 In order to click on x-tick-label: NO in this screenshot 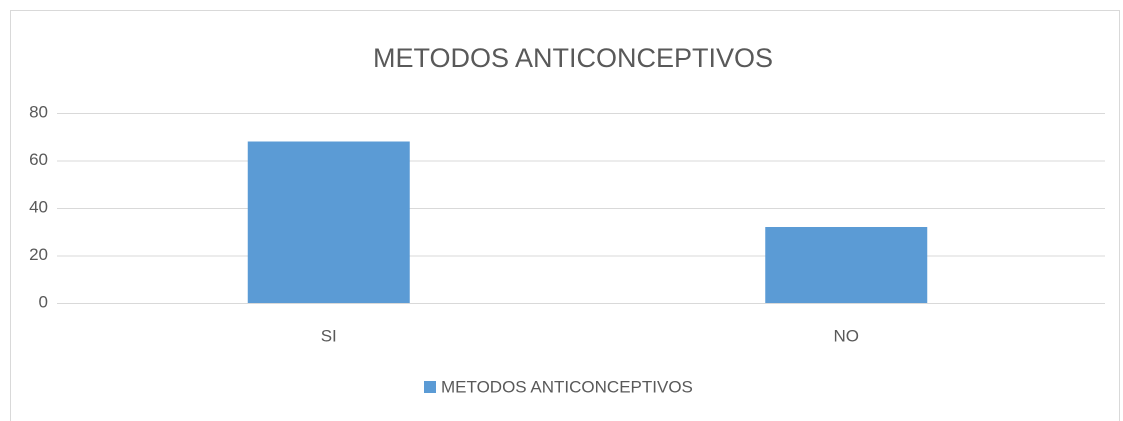, I will do `click(847, 335)`.